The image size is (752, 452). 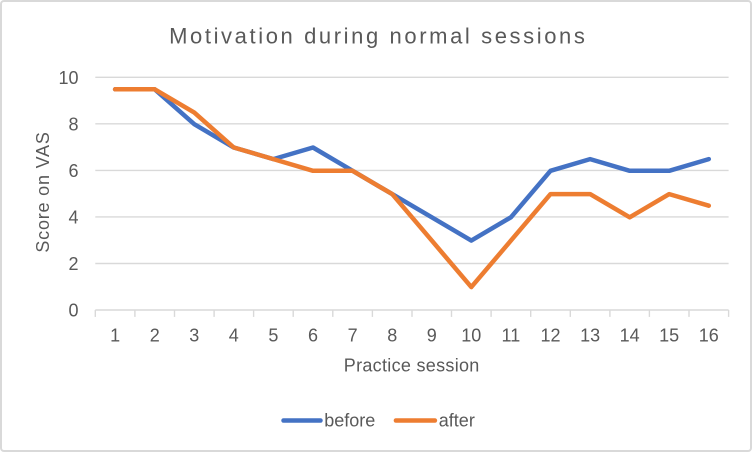 I want to click on svg-text:Motivation during normal sessi: Motivation during normal sessions, so click(x=378, y=36).